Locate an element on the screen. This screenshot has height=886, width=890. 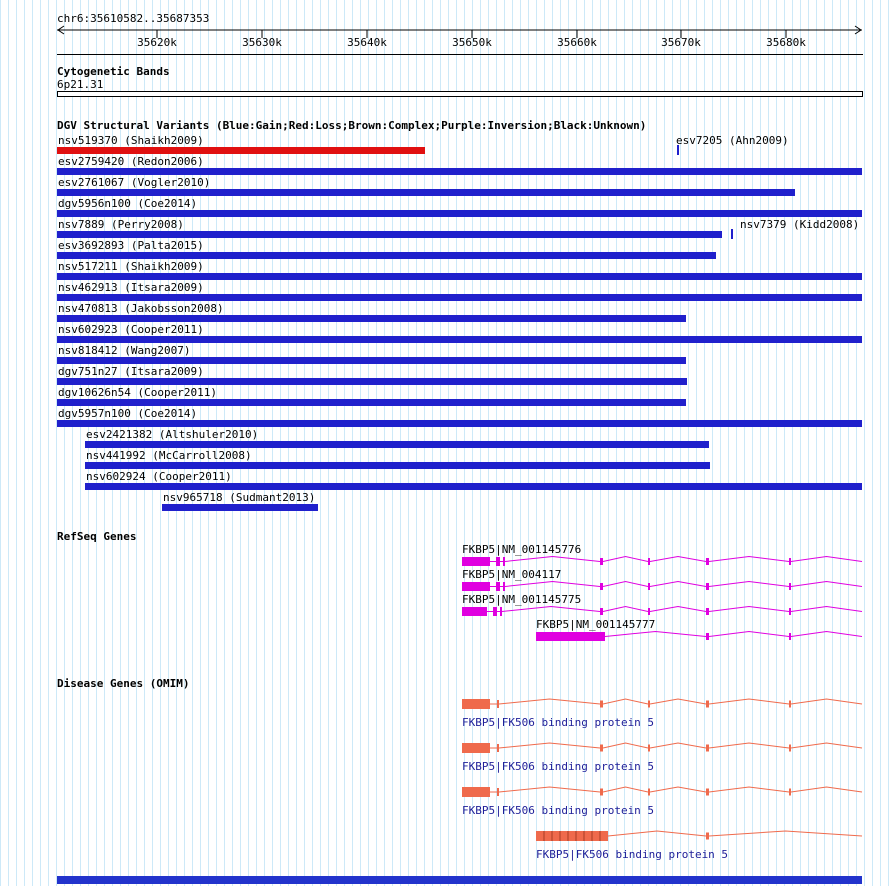
refseq-gene-label: FKBP5|NM_001145775 is located at coordinates (522, 599).